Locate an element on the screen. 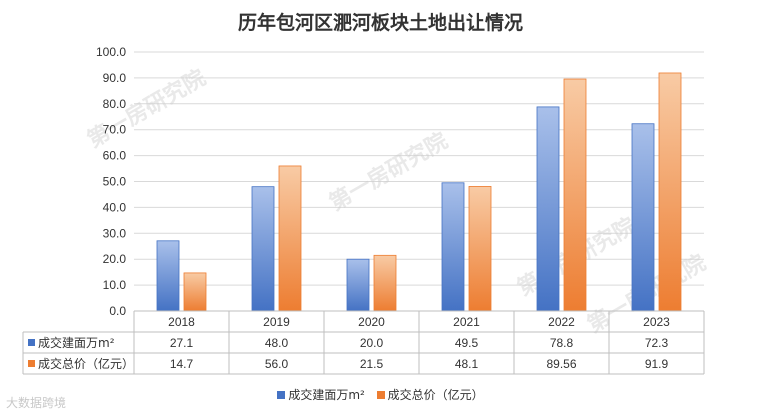 Image resolution: width=761 pixels, height=416 pixels. table-cell-series-2: 48.1 is located at coordinates (467, 364).